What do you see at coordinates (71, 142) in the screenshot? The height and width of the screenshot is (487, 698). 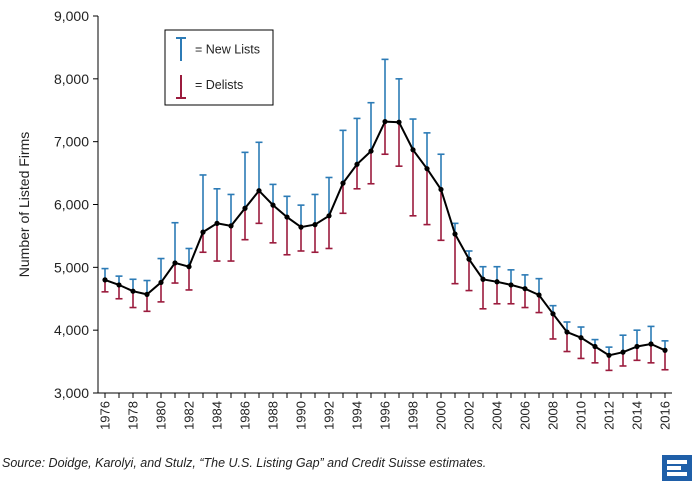 I see `y-tick-label: 7,000` at bounding box center [71, 142].